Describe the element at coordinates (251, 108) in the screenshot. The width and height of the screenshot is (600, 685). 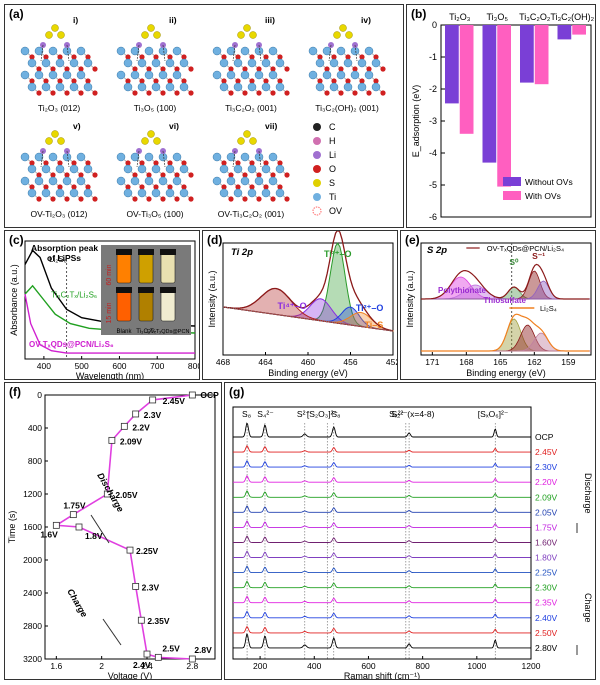
I see `structure-label: Ti₃C₂O₂ (001)` at that location.